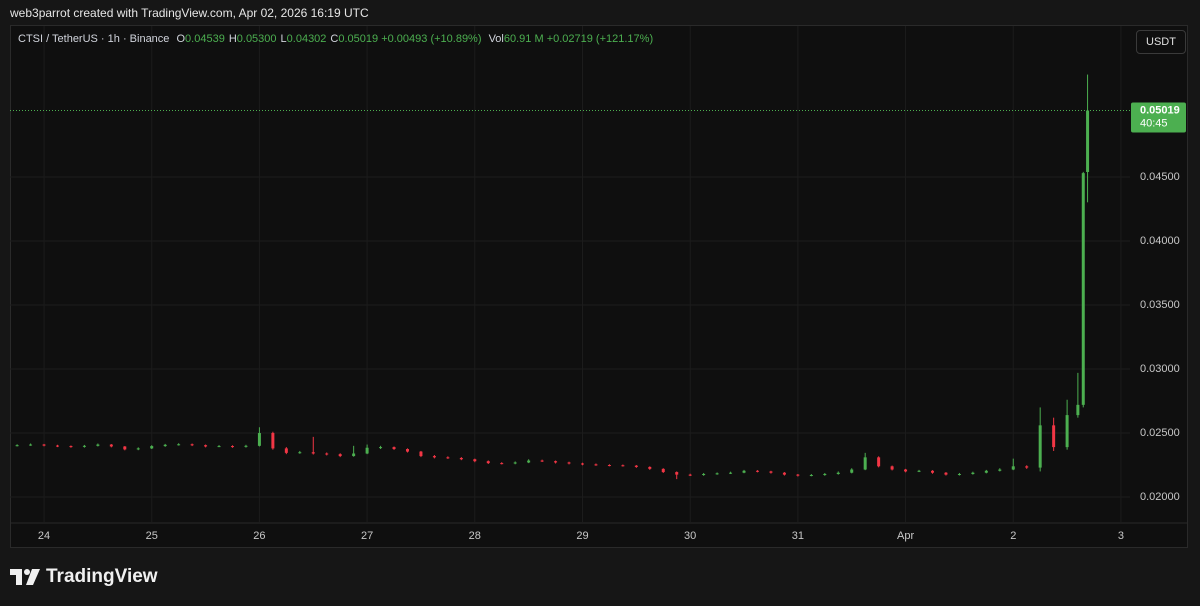 The height and width of the screenshot is (606, 1200). Describe the element at coordinates (1121, 536) in the screenshot. I see `x-tick-label: 3` at that location.